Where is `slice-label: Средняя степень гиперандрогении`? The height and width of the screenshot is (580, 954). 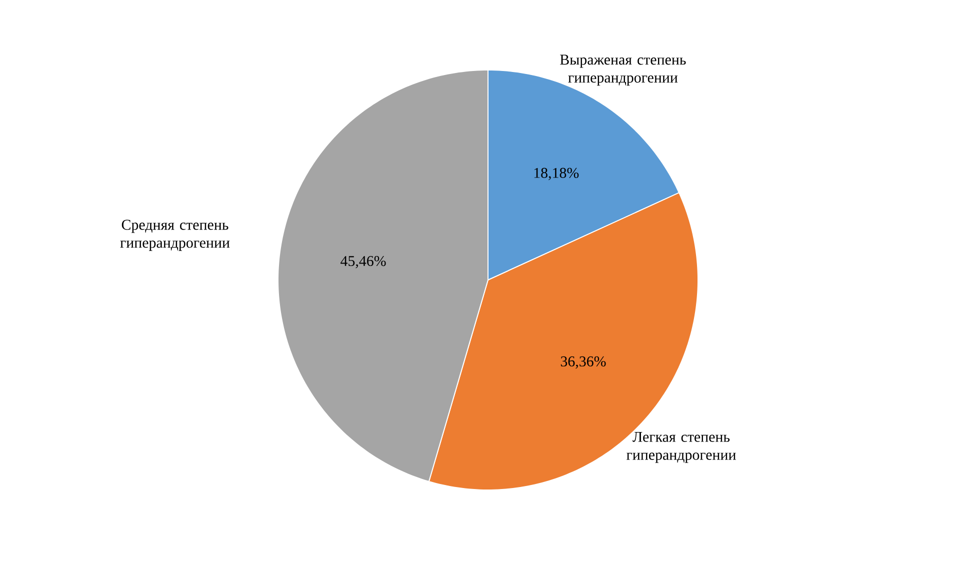 slice-label: Средняя степень гиперандрогении is located at coordinates (175, 235).